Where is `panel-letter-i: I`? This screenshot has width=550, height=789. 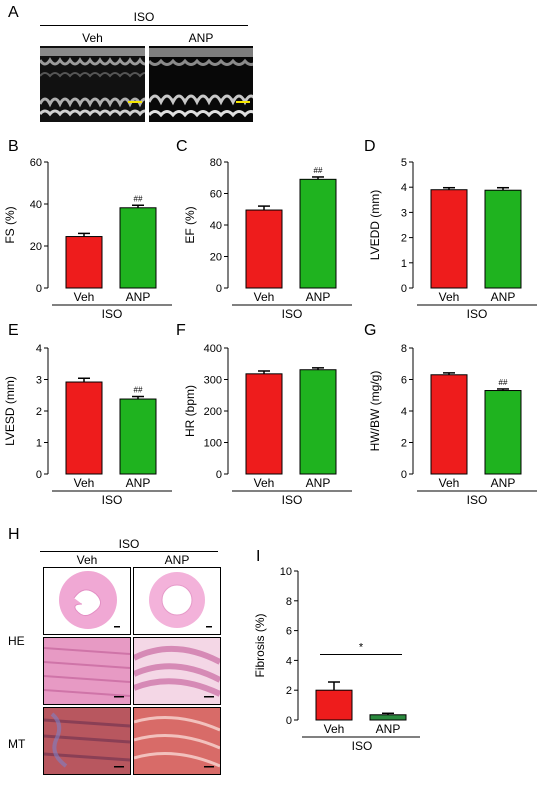 panel-letter-i: I is located at coordinates (258, 556).